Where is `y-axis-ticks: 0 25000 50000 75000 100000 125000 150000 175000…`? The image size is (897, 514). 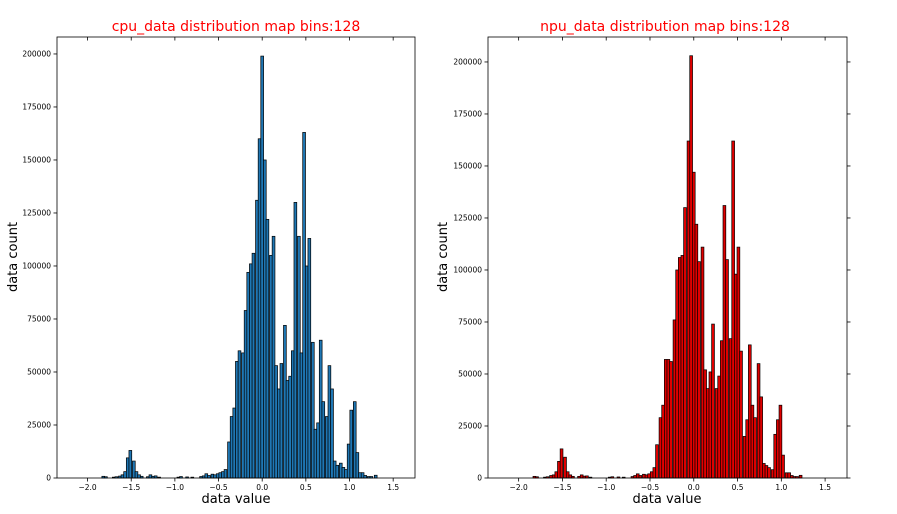
y-axis-ticks: 0 25000 50000 75000 100000 125000 150000 175000… is located at coordinates (39, 266).